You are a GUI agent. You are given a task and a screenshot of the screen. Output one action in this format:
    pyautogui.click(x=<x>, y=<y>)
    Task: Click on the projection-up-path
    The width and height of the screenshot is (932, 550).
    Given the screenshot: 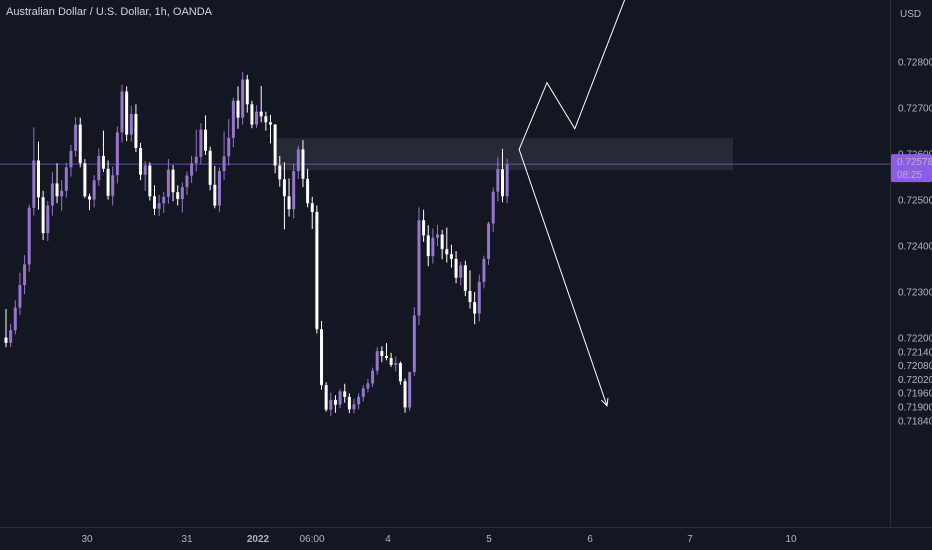 What is the action you would take?
    pyautogui.click(x=579, y=75)
    